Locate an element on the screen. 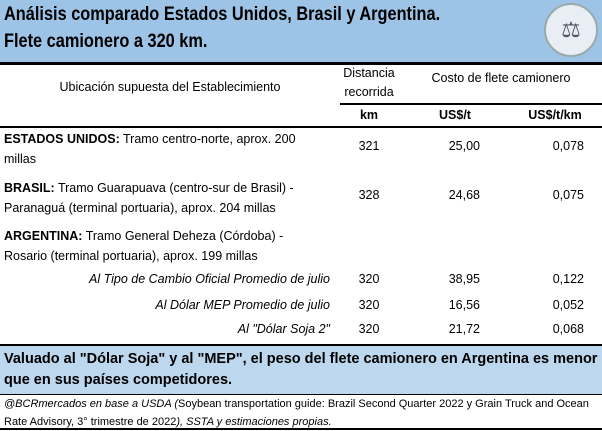 Image resolution: width=602 pixels, height=431 pixels. col-distance-header: Distancia recorrida is located at coordinates (369, 83).